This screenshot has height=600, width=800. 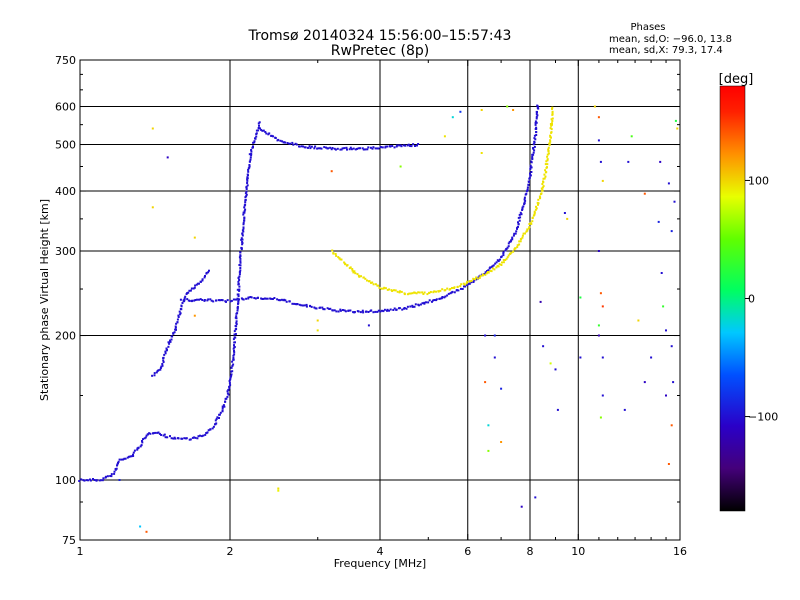 I want to click on chart-subtitle: RwPretec (8p), so click(x=380, y=51).